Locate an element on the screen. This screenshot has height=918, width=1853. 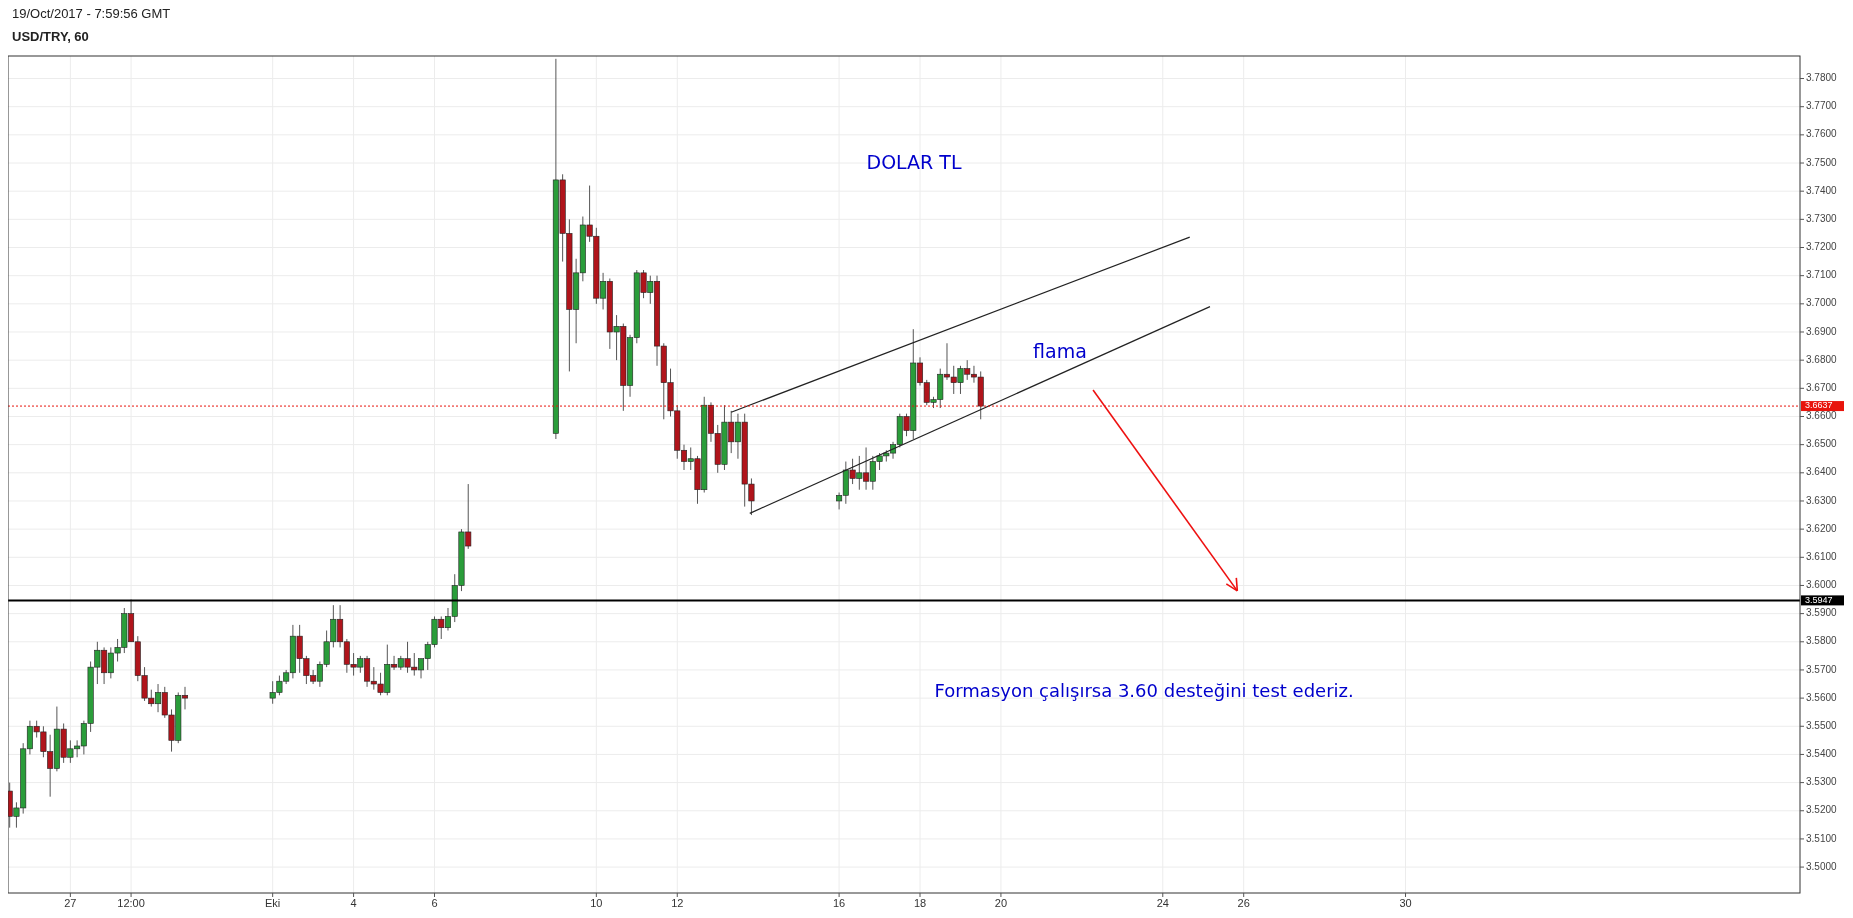
y-tick-label: 3.7100 is located at coordinates (1822, 275).